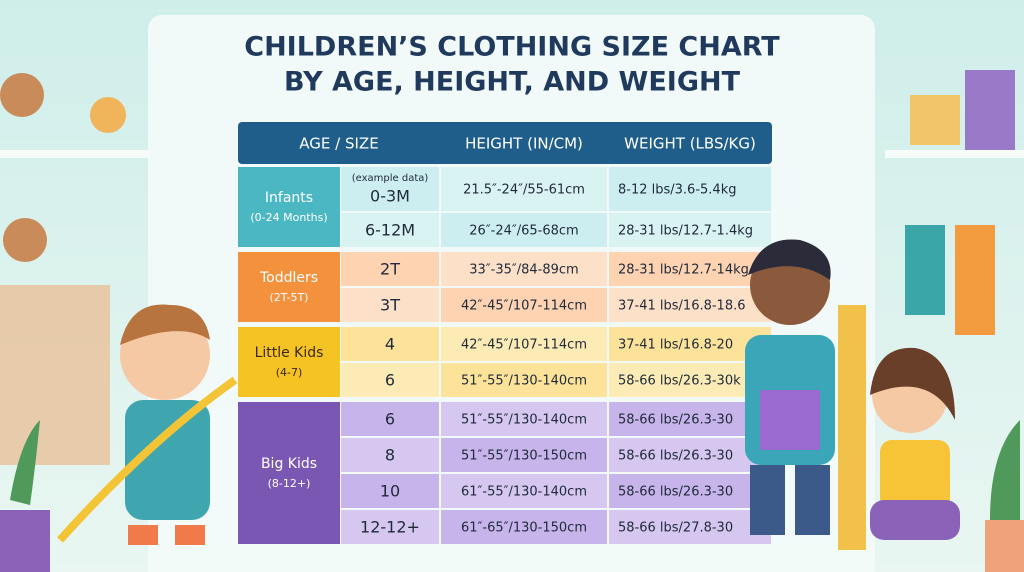 This screenshot has width=1024, height=572. I want to click on cell-text: 12-12+, so click(390, 527).